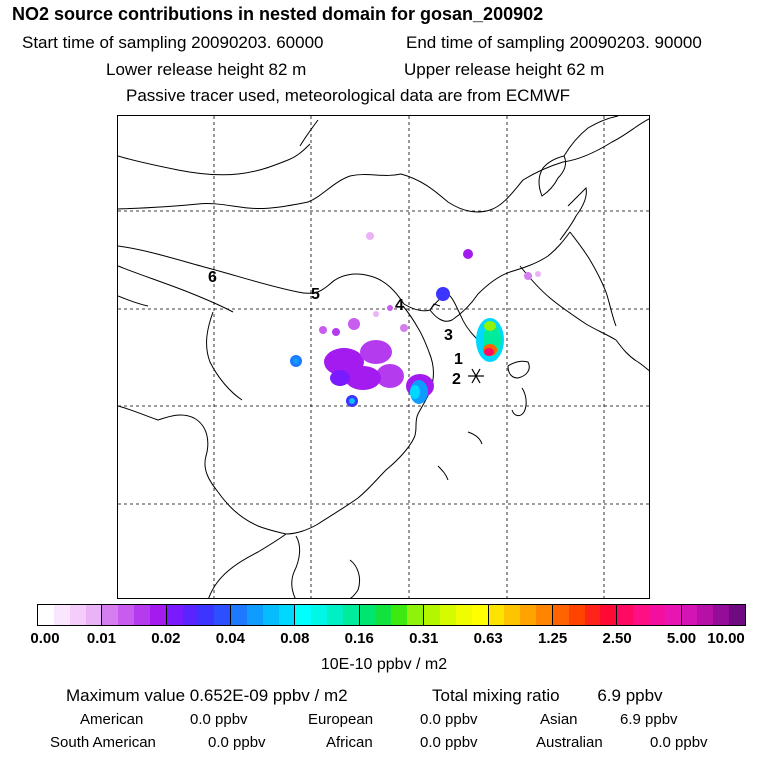 This screenshot has height=768, width=768. What do you see at coordinates (504, 69) in the screenshot?
I see `upper-release-height: Upper release height 62 m` at bounding box center [504, 69].